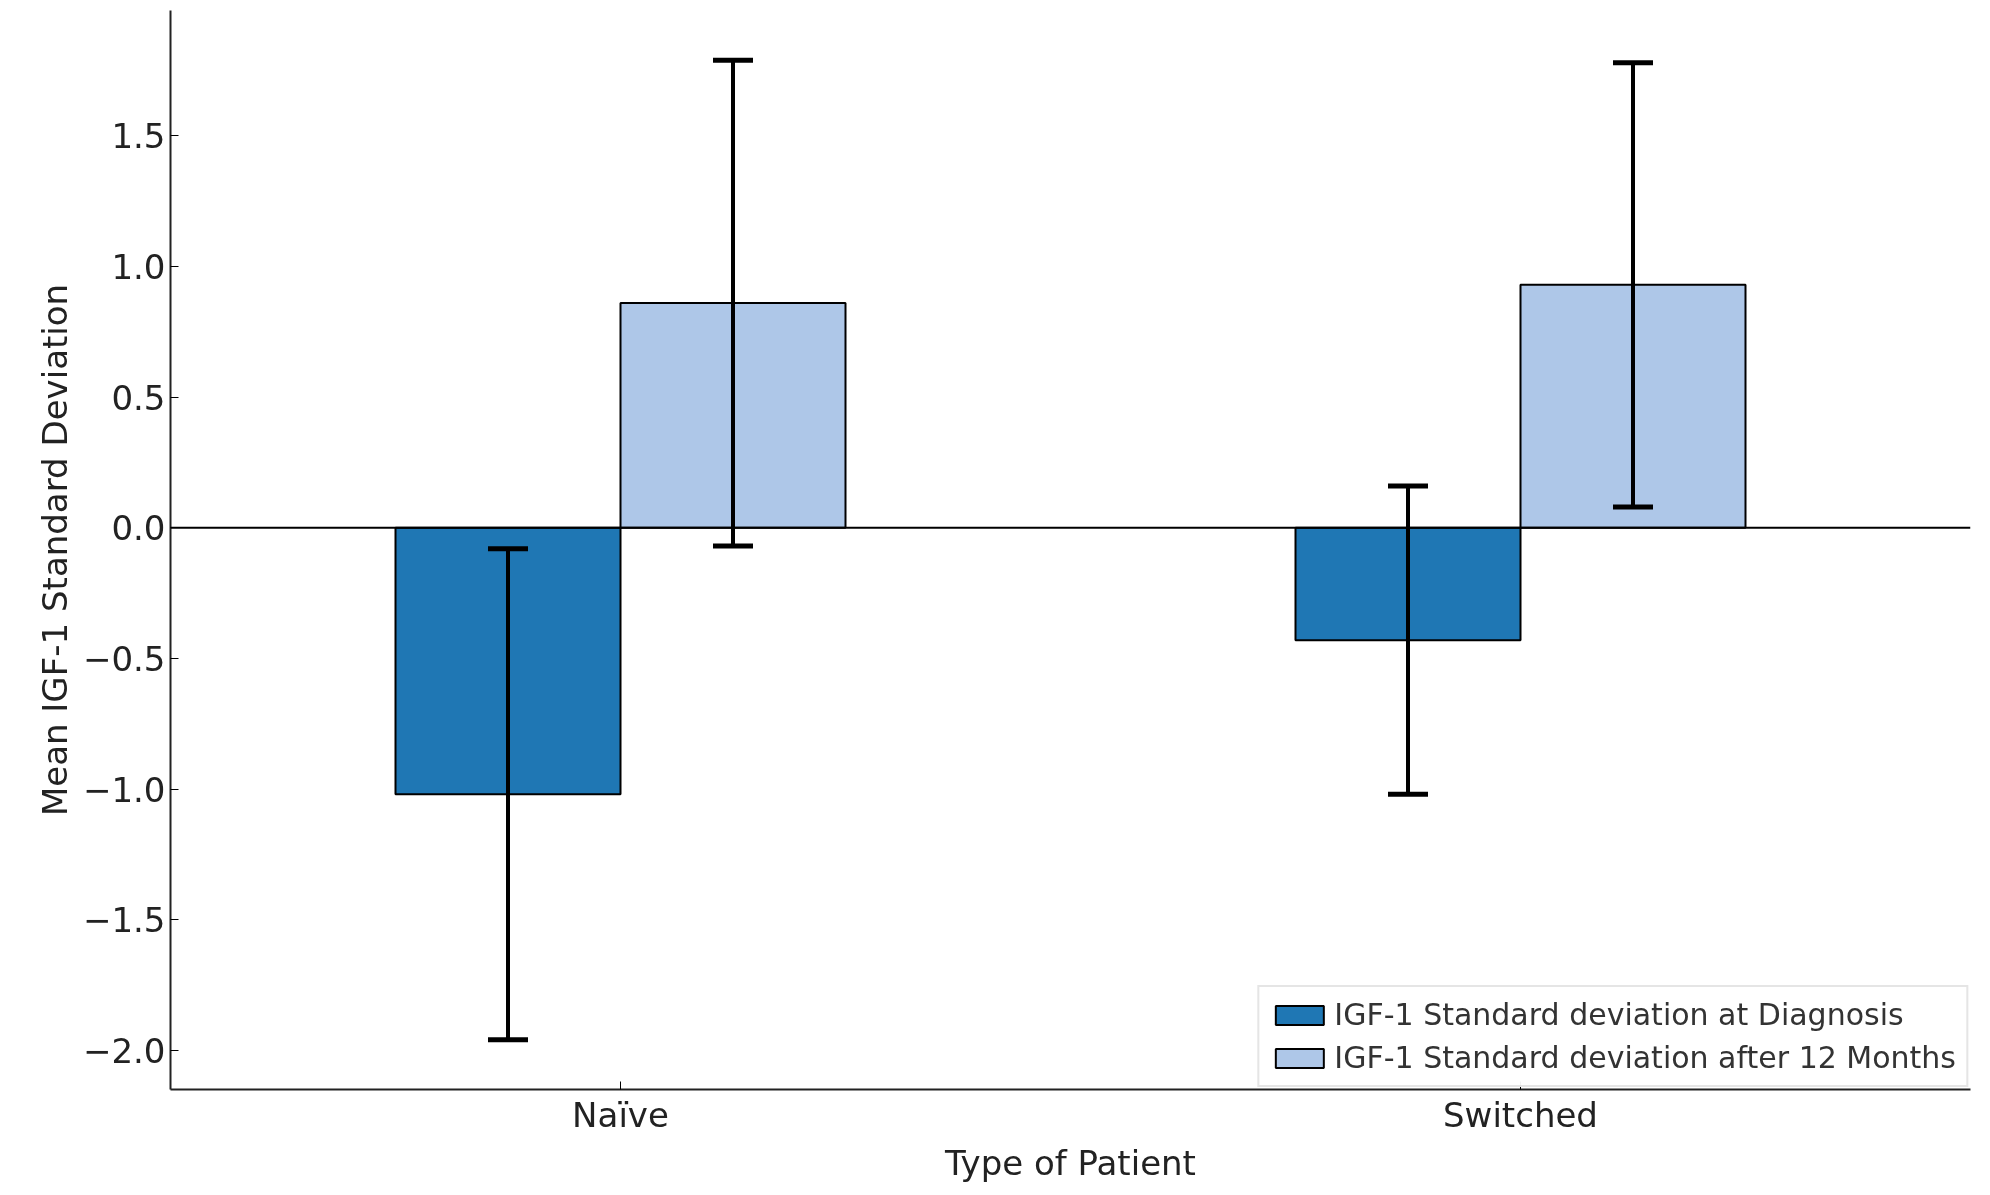  What do you see at coordinates (1070, 1162) in the screenshot?
I see `x-axis-title: Type of Patient` at bounding box center [1070, 1162].